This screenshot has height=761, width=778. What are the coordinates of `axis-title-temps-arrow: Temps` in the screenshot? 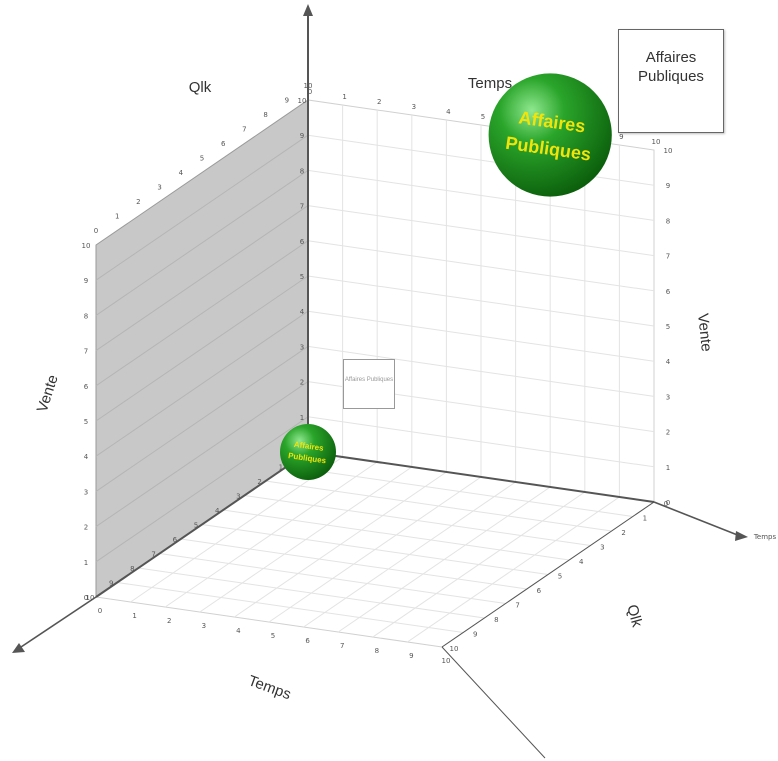 It's located at (765, 537).